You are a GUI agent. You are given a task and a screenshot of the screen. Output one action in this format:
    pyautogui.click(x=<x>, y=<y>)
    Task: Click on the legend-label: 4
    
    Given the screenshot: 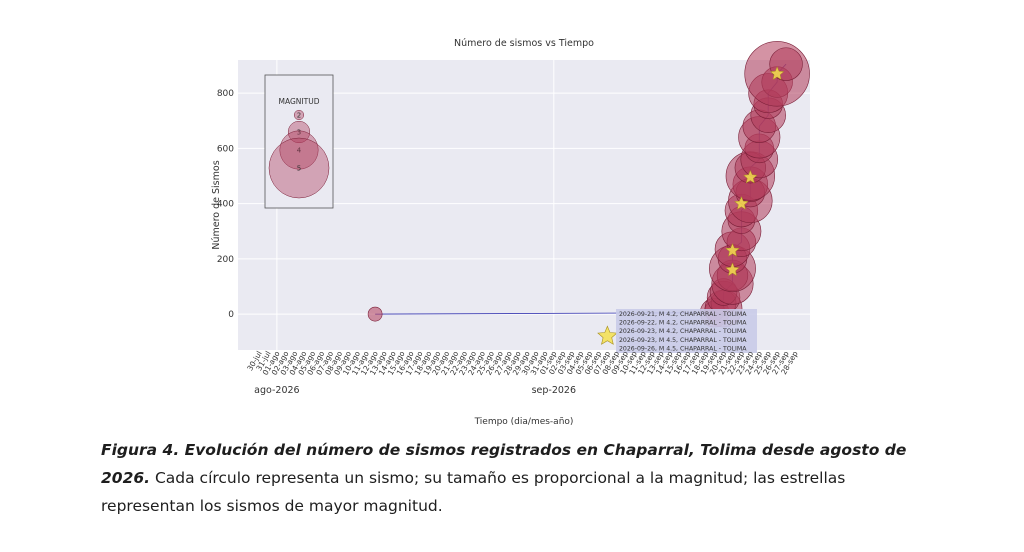 What is the action you would take?
    pyautogui.click(x=299, y=151)
    